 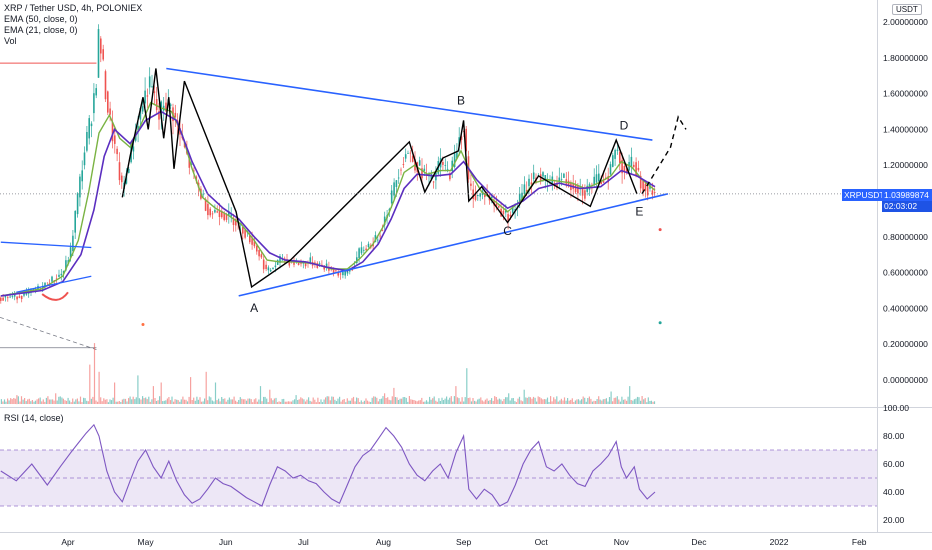 What do you see at coordinates (73, 8) in the screenshot?
I see `symbol-title: XRP / Tether USD, 4h, POLONIEX` at bounding box center [73, 8].